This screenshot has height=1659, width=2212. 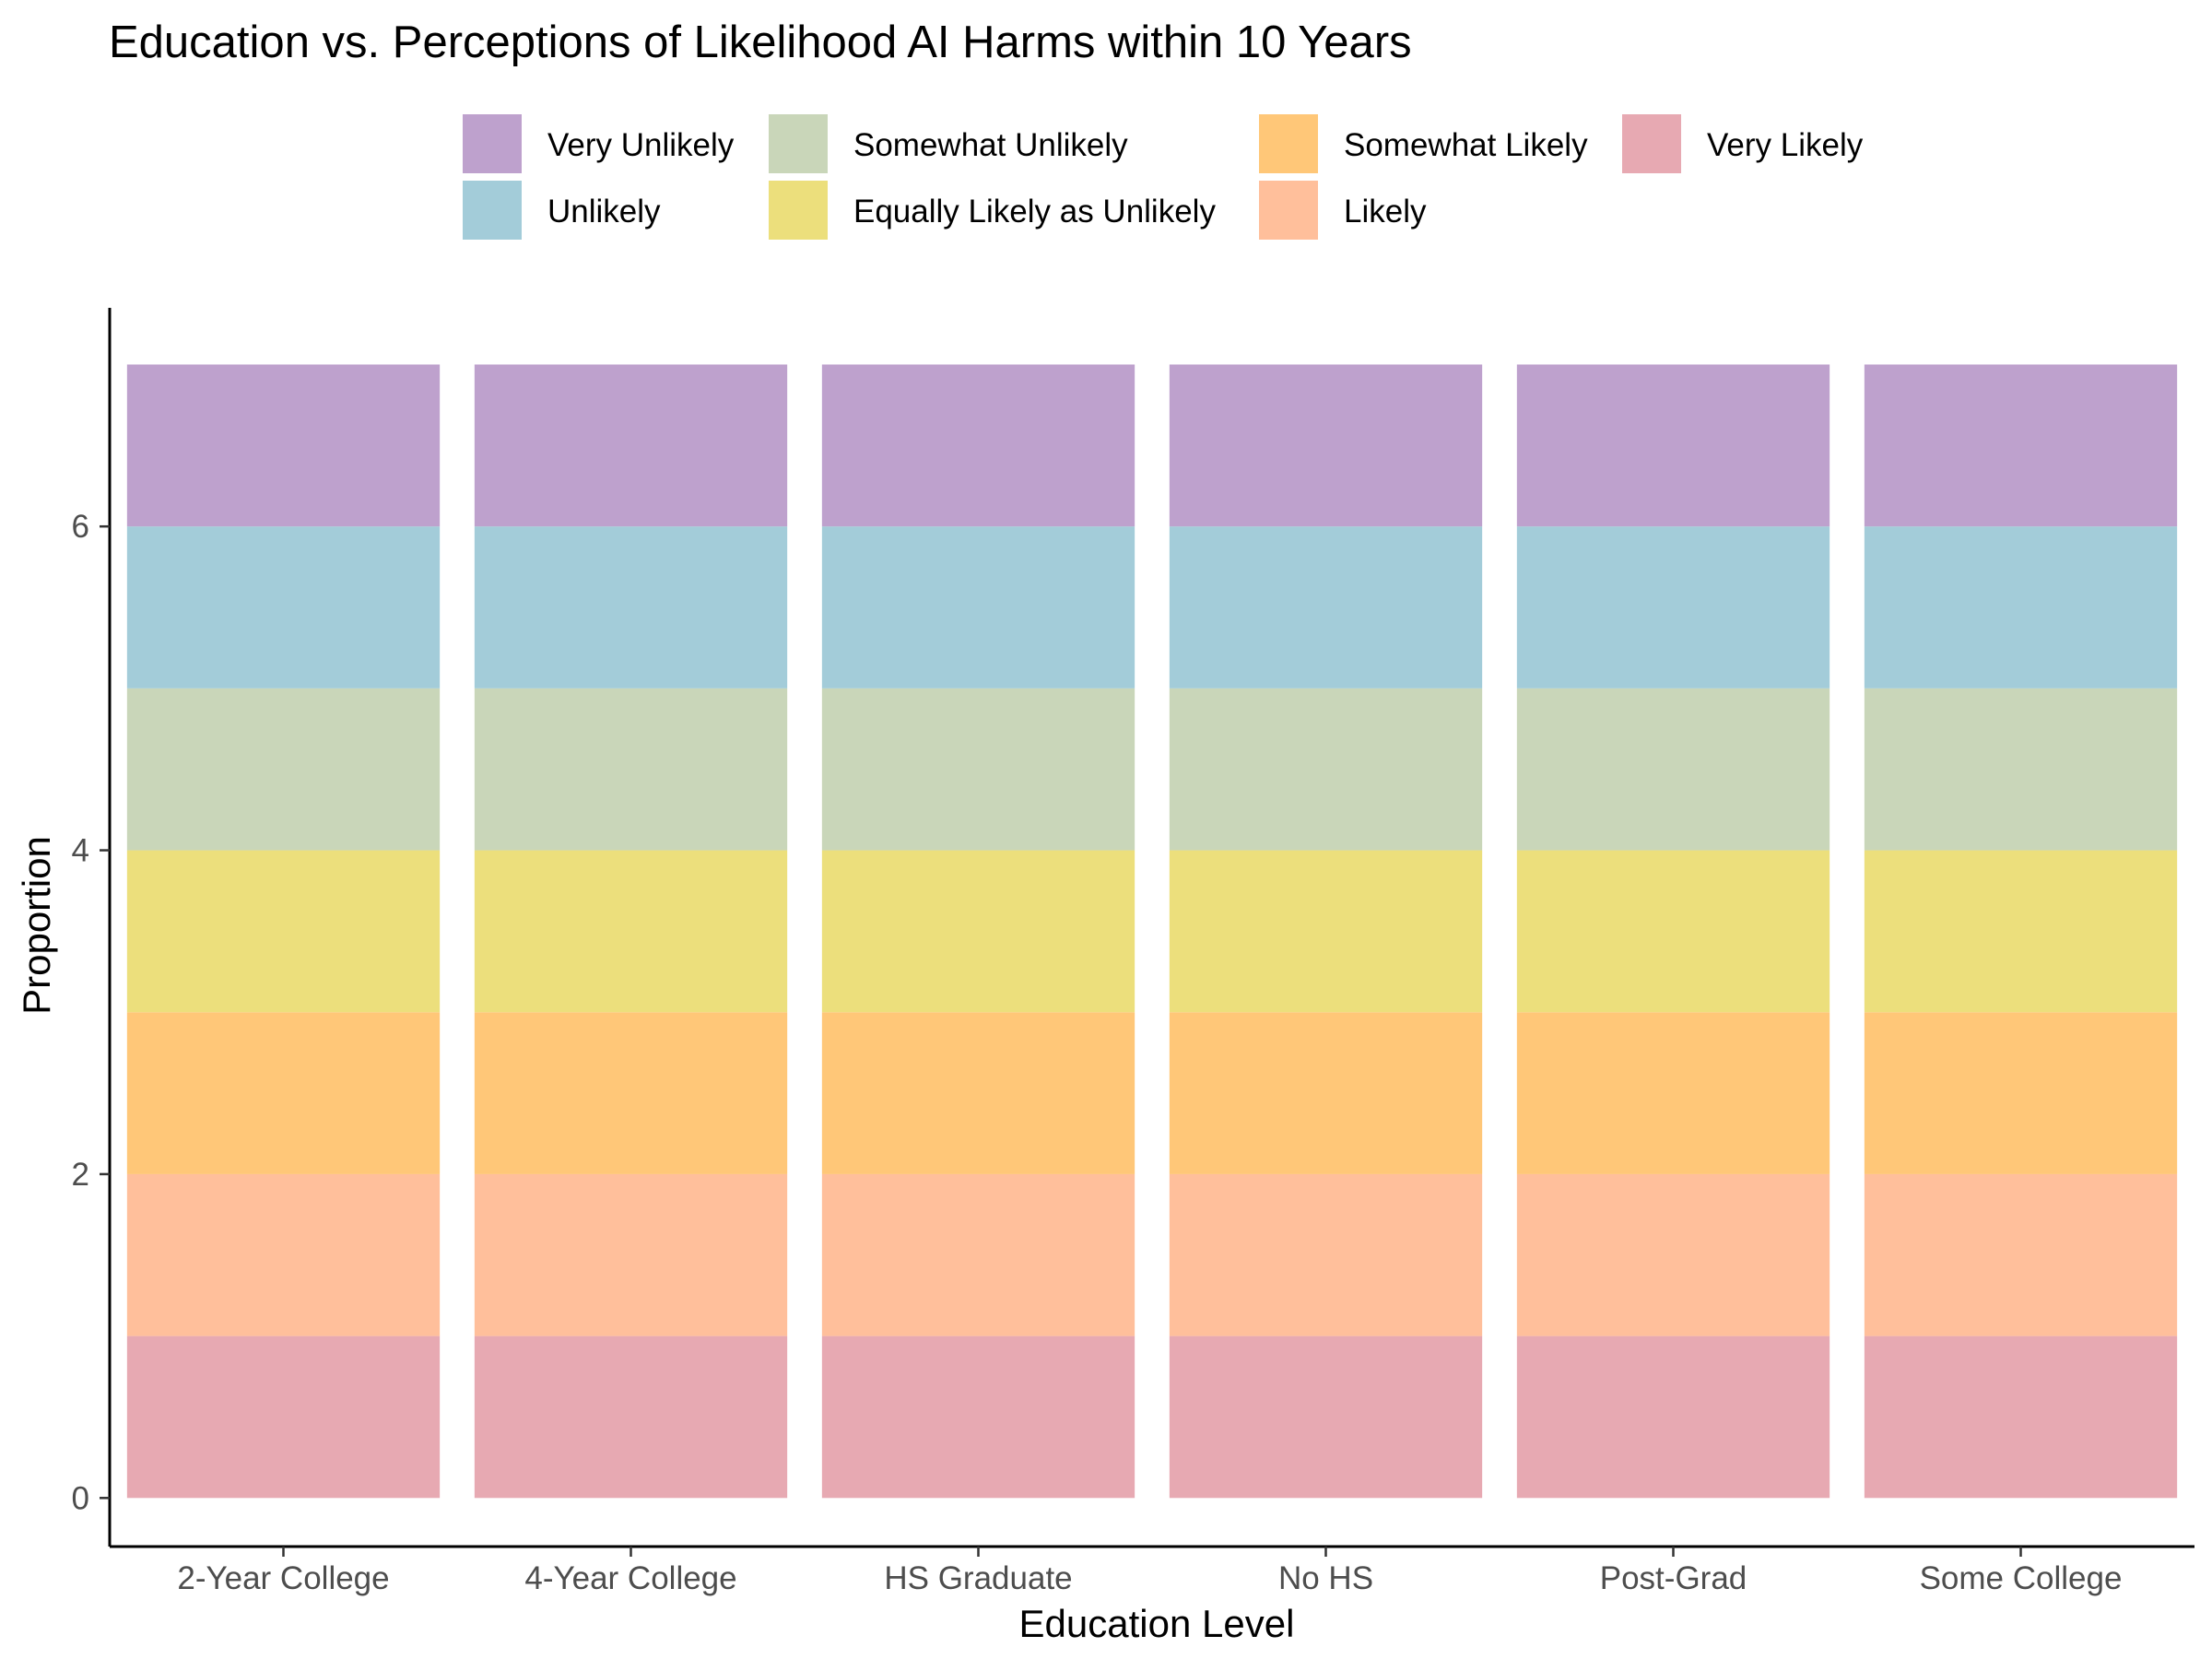 I want to click on y-axis-title: Proportion, so click(x=36, y=925).